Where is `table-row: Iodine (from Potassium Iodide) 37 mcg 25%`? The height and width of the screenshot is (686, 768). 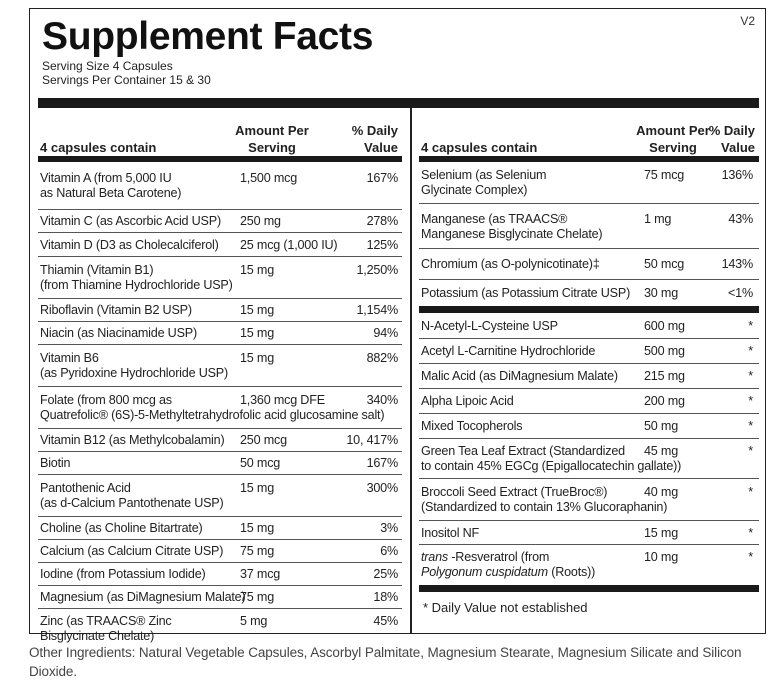
table-row: Iodine (from Potassium Iodide) 37 mcg 25% is located at coordinates (220, 574).